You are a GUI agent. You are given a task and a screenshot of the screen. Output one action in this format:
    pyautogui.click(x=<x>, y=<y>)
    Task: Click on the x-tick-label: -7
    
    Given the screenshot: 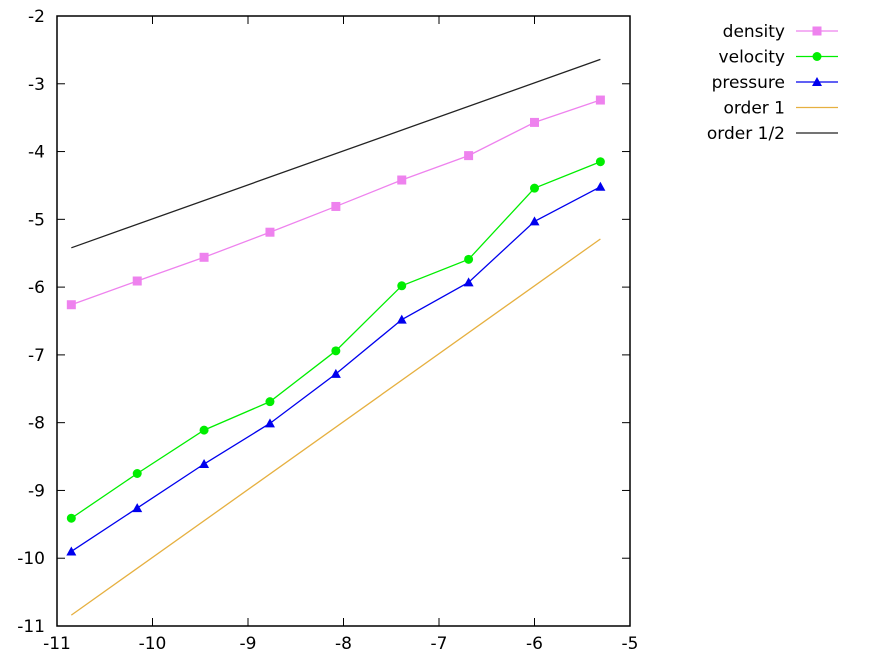 What is the action you would take?
    pyautogui.click(x=439, y=644)
    